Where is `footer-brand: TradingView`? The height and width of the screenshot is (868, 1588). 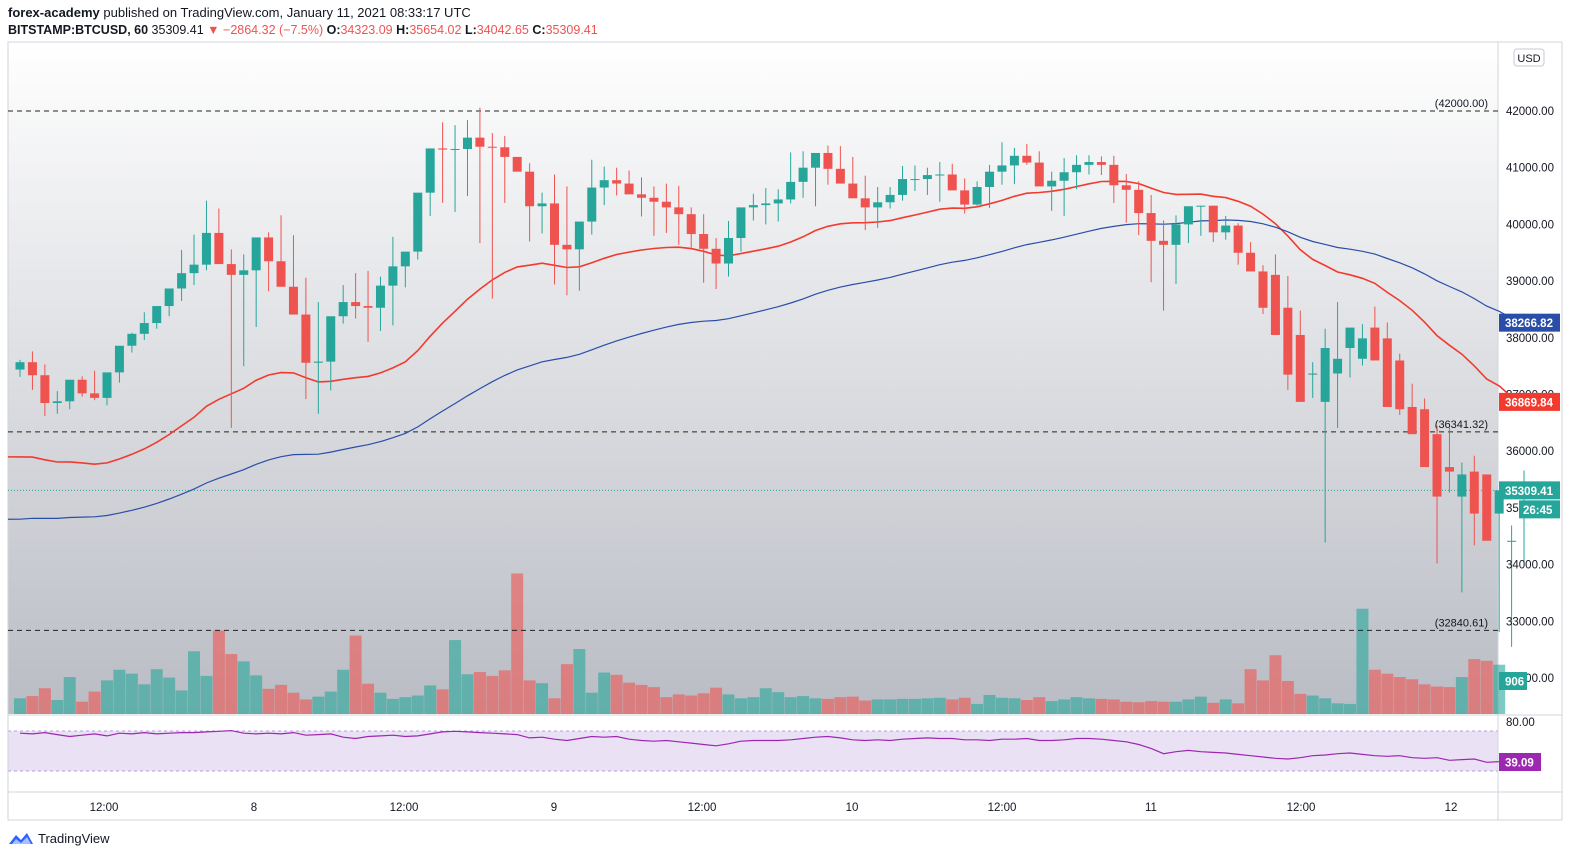 footer-brand: TradingView is located at coordinates (59, 838).